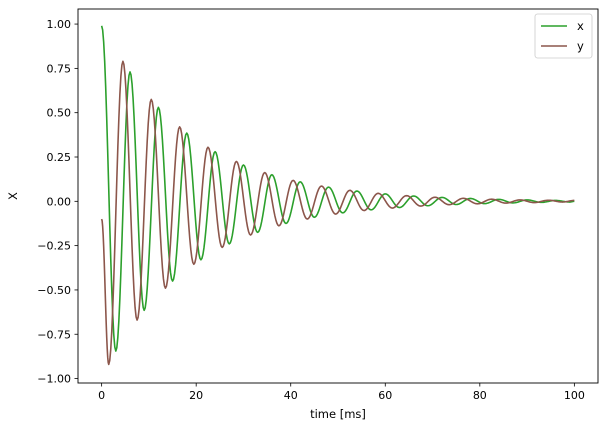 The height and width of the screenshot is (429, 608). Describe the element at coordinates (385, 395) in the screenshot. I see `x-tick-label: 60` at that location.